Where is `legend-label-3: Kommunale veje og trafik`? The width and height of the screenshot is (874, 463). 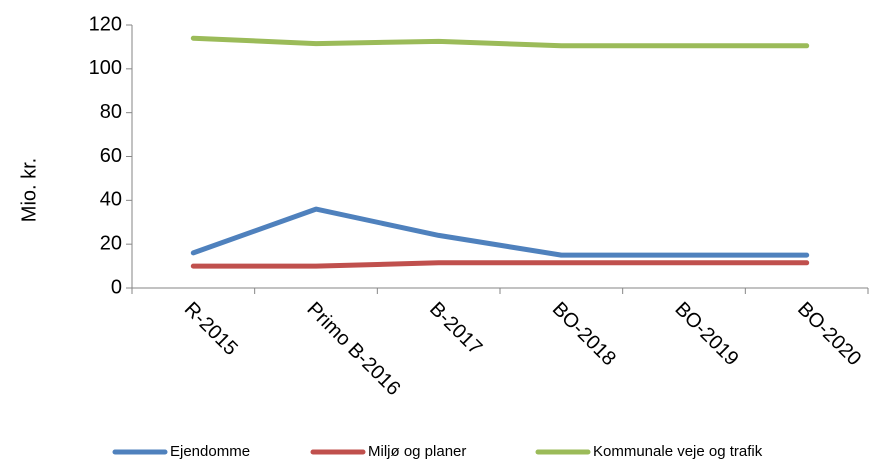
legend-label-3: Kommunale veje og trafik is located at coordinates (678, 451).